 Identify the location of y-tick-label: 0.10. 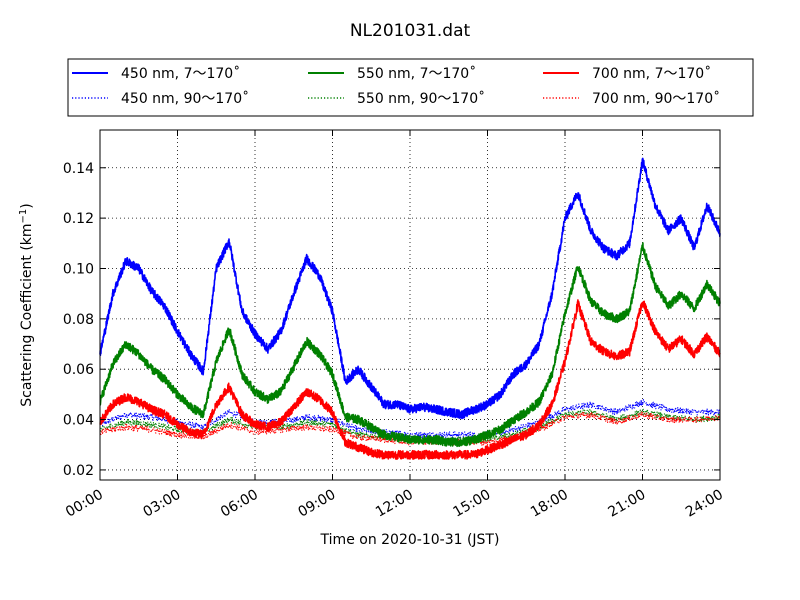
(78, 269).